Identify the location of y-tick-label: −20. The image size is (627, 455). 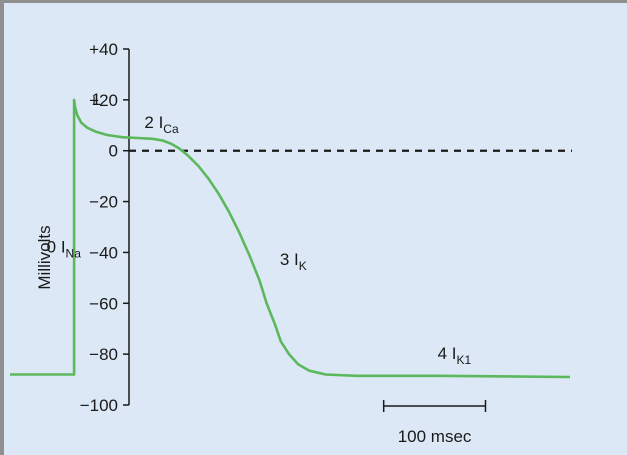
(103, 202).